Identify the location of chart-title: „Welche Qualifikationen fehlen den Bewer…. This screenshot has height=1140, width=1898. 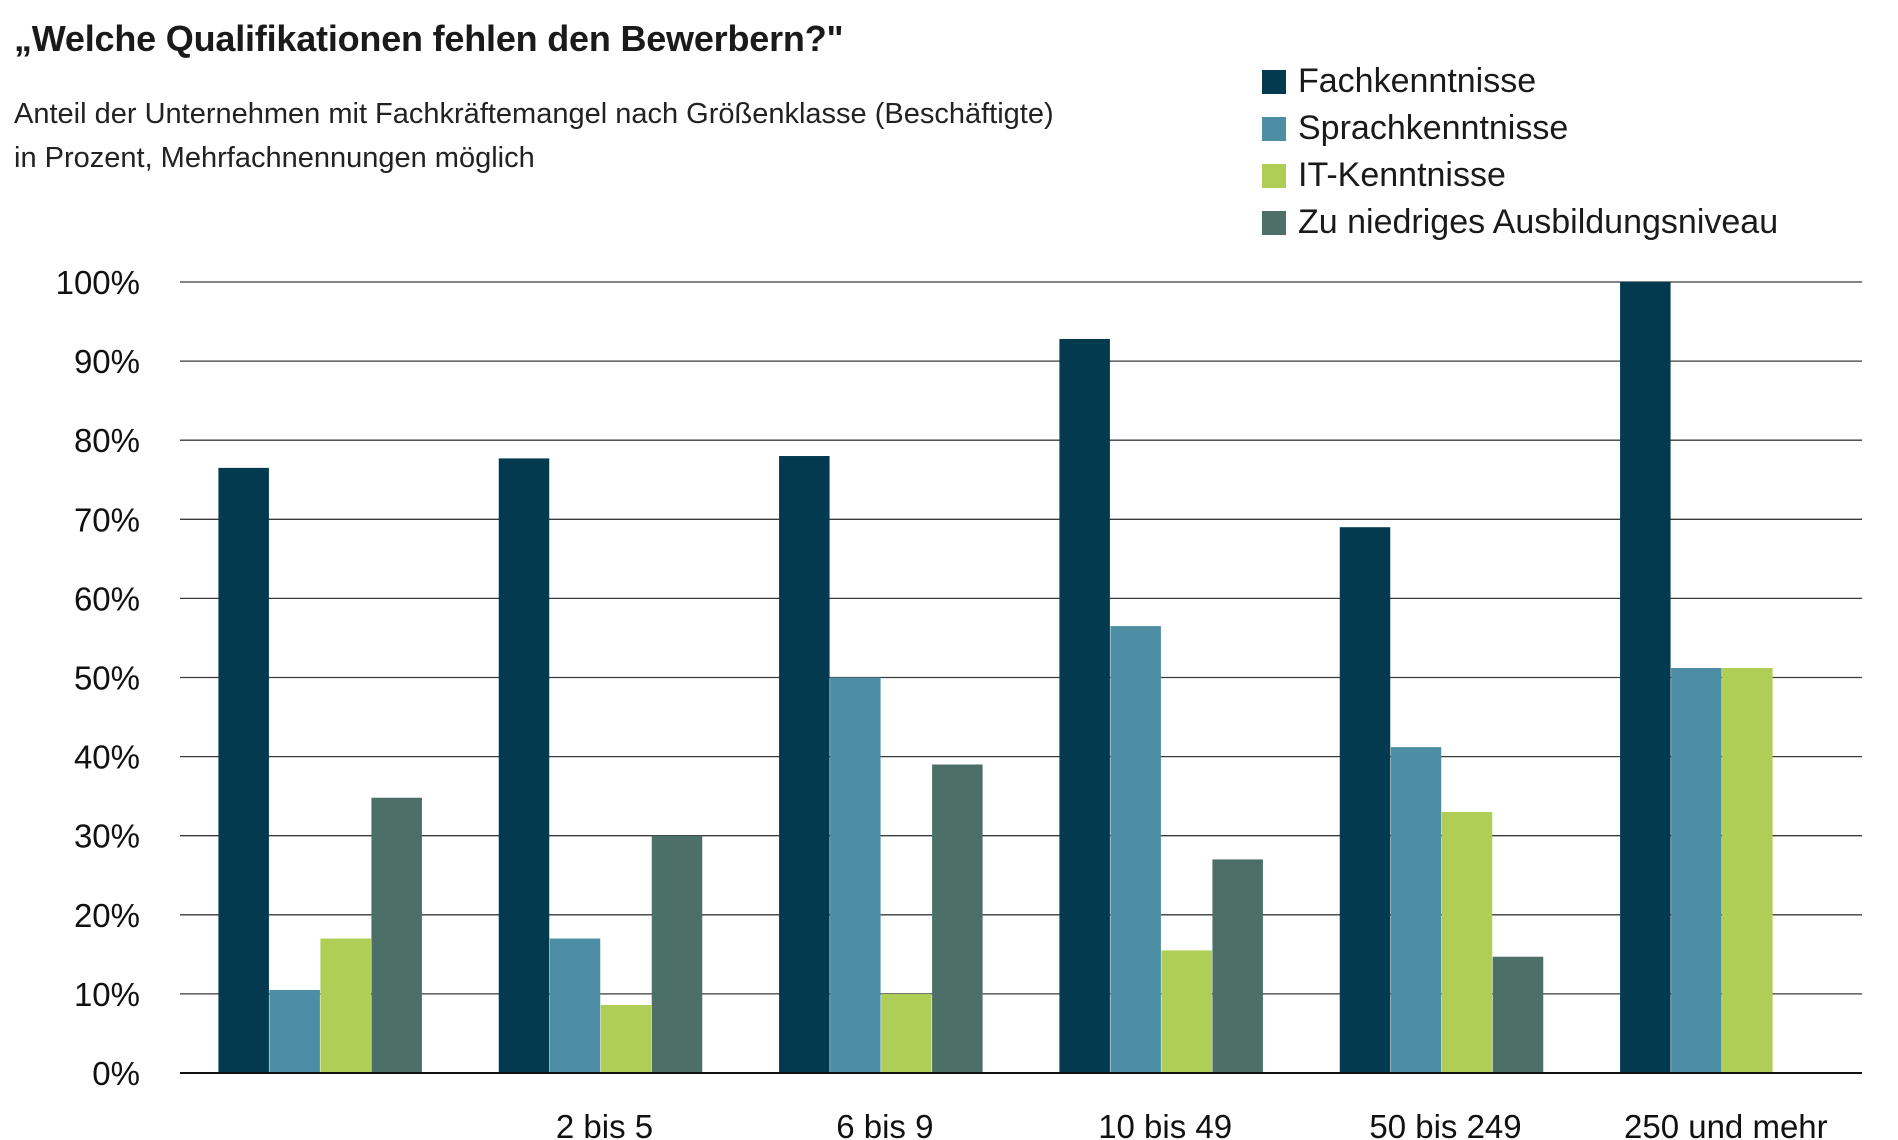
(429, 38).